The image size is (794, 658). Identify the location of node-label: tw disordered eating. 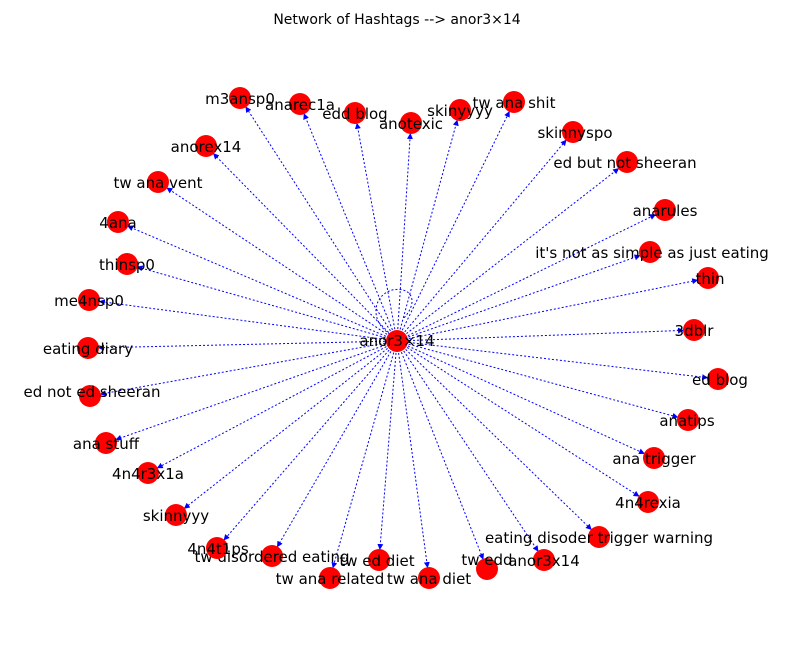
(271, 557).